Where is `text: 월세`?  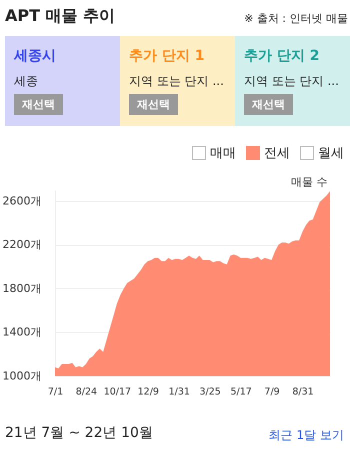 text: 월세 is located at coordinates (331, 153).